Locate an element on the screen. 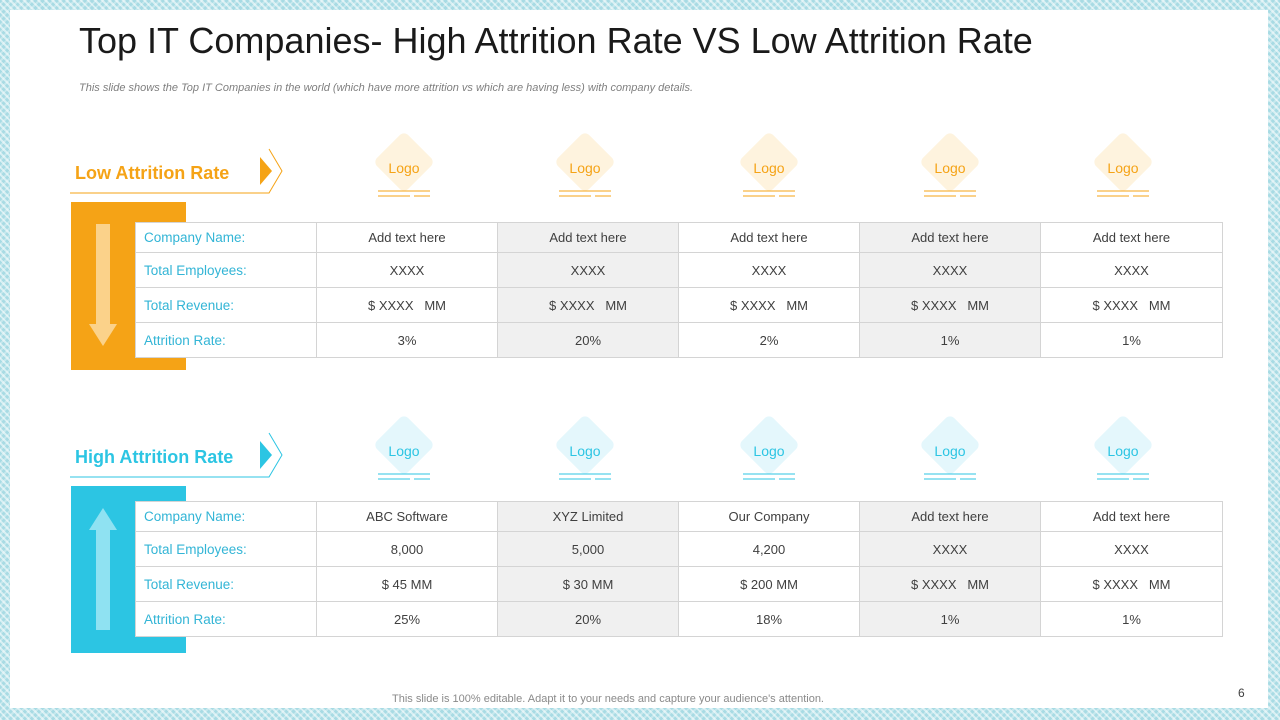  low-label-chevron-icon is located at coordinates (176, 171).